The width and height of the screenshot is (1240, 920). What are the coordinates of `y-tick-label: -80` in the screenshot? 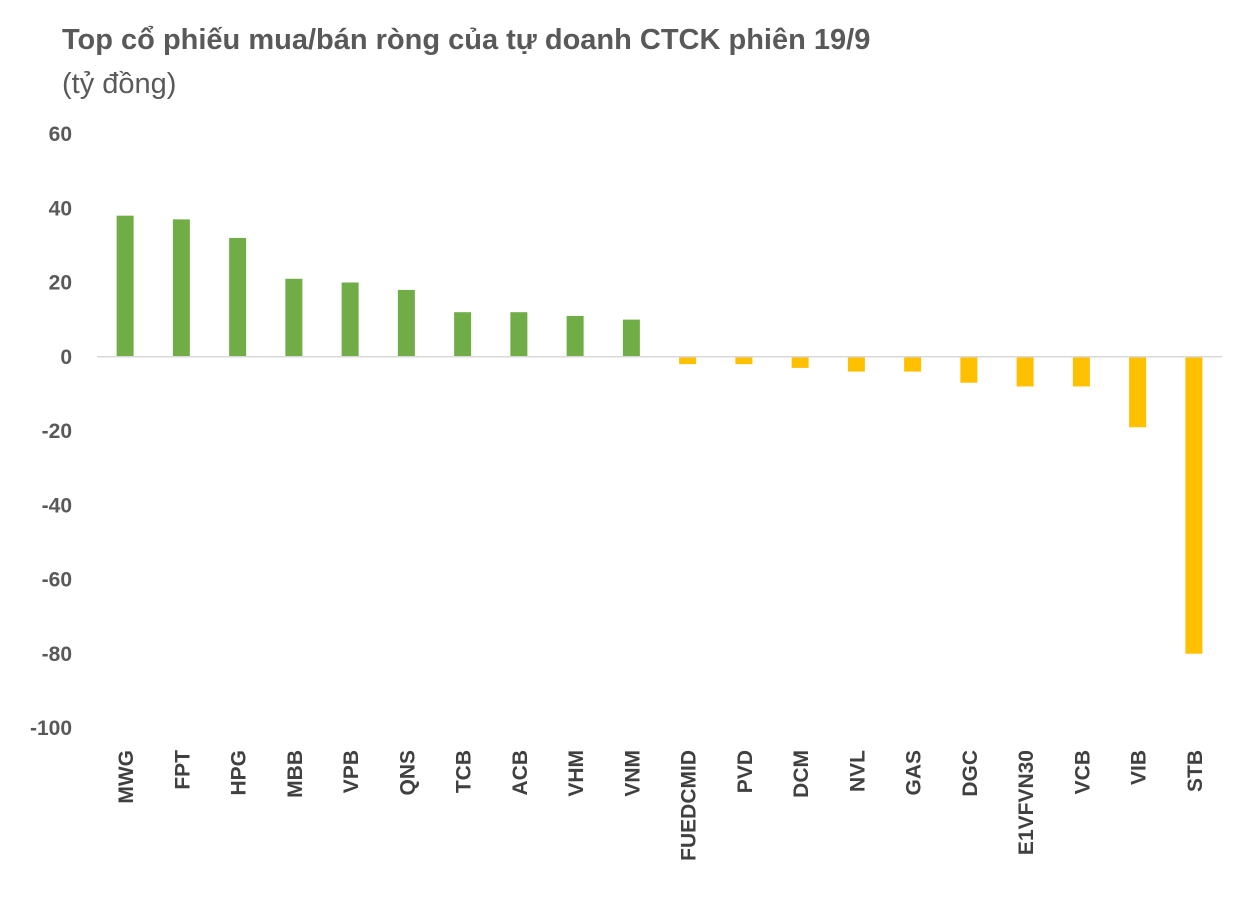 It's located at (57, 654).